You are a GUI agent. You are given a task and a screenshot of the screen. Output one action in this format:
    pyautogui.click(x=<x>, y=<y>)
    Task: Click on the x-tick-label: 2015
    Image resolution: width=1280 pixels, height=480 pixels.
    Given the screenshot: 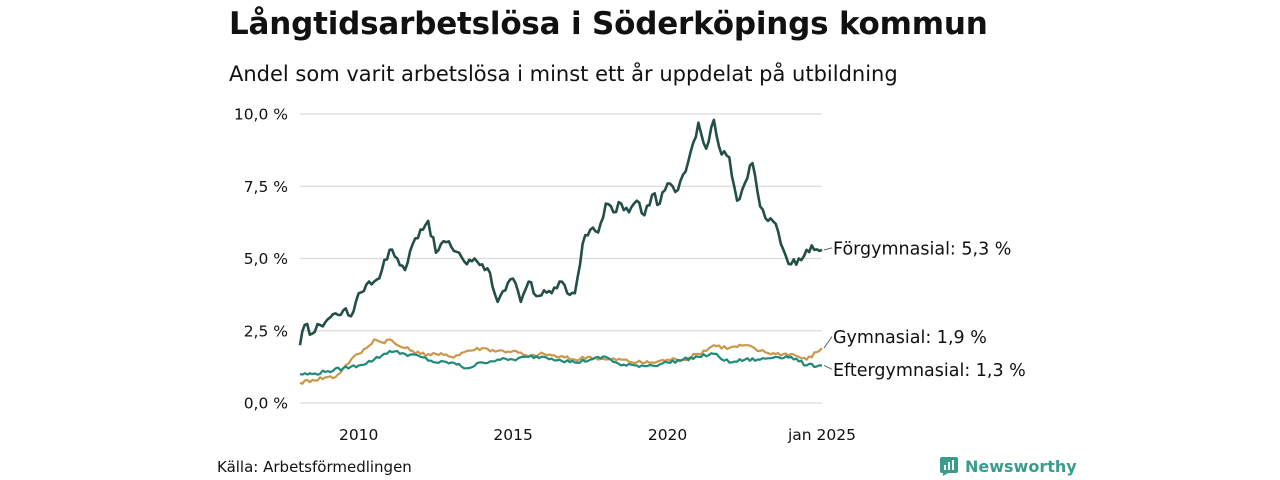 What is the action you would take?
    pyautogui.click(x=512, y=435)
    